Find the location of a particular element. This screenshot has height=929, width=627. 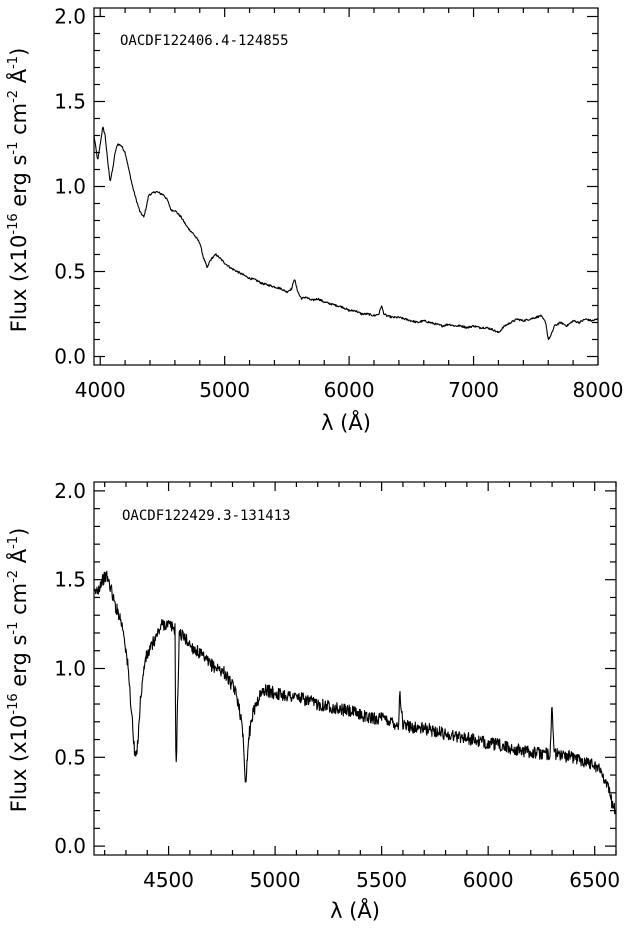

x-tick-label: 4500 is located at coordinates (168, 880).